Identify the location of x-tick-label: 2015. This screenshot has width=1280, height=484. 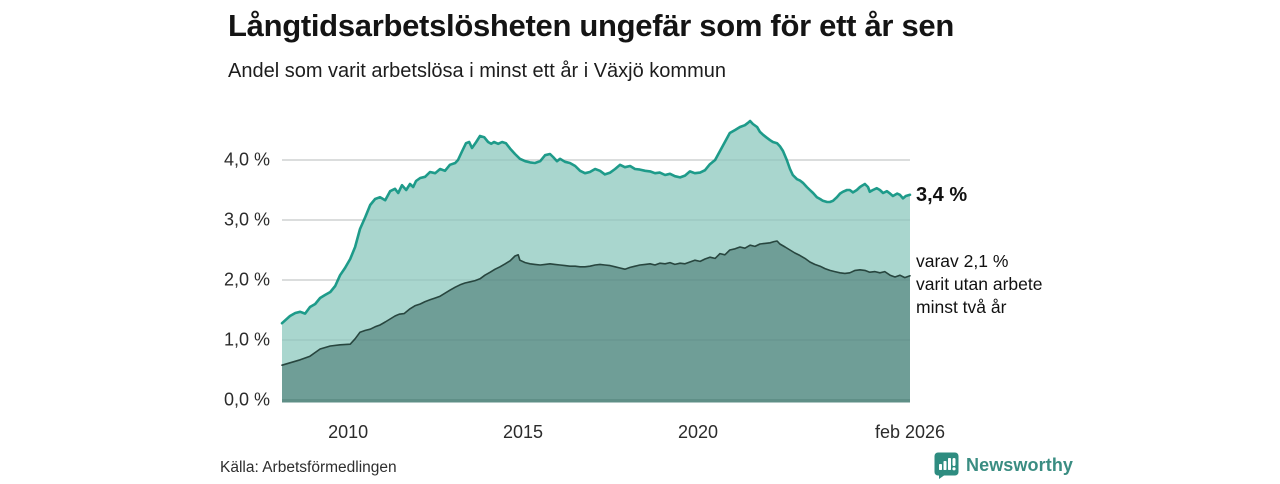
(523, 432).